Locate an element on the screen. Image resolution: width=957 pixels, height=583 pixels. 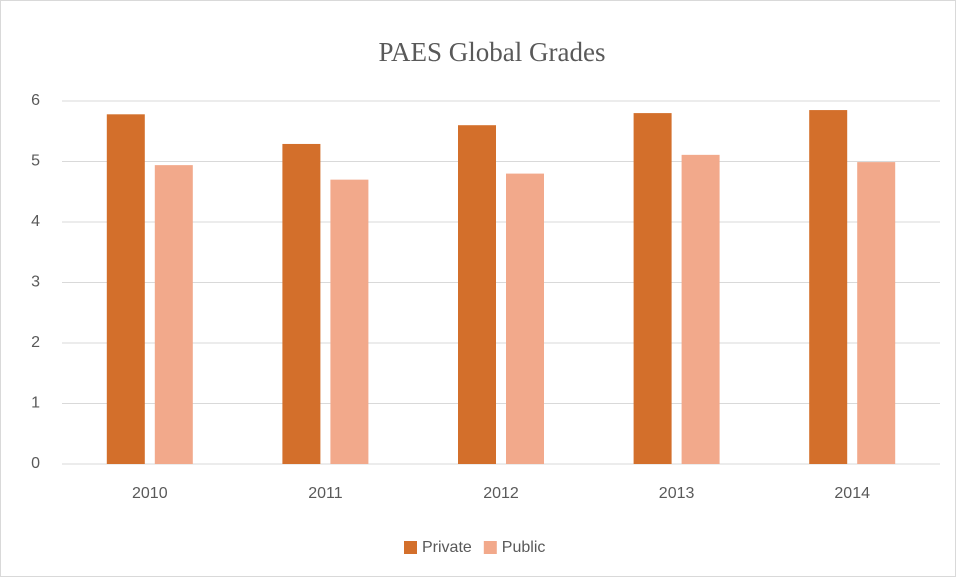
y-tick-label: 3 is located at coordinates (35, 282).